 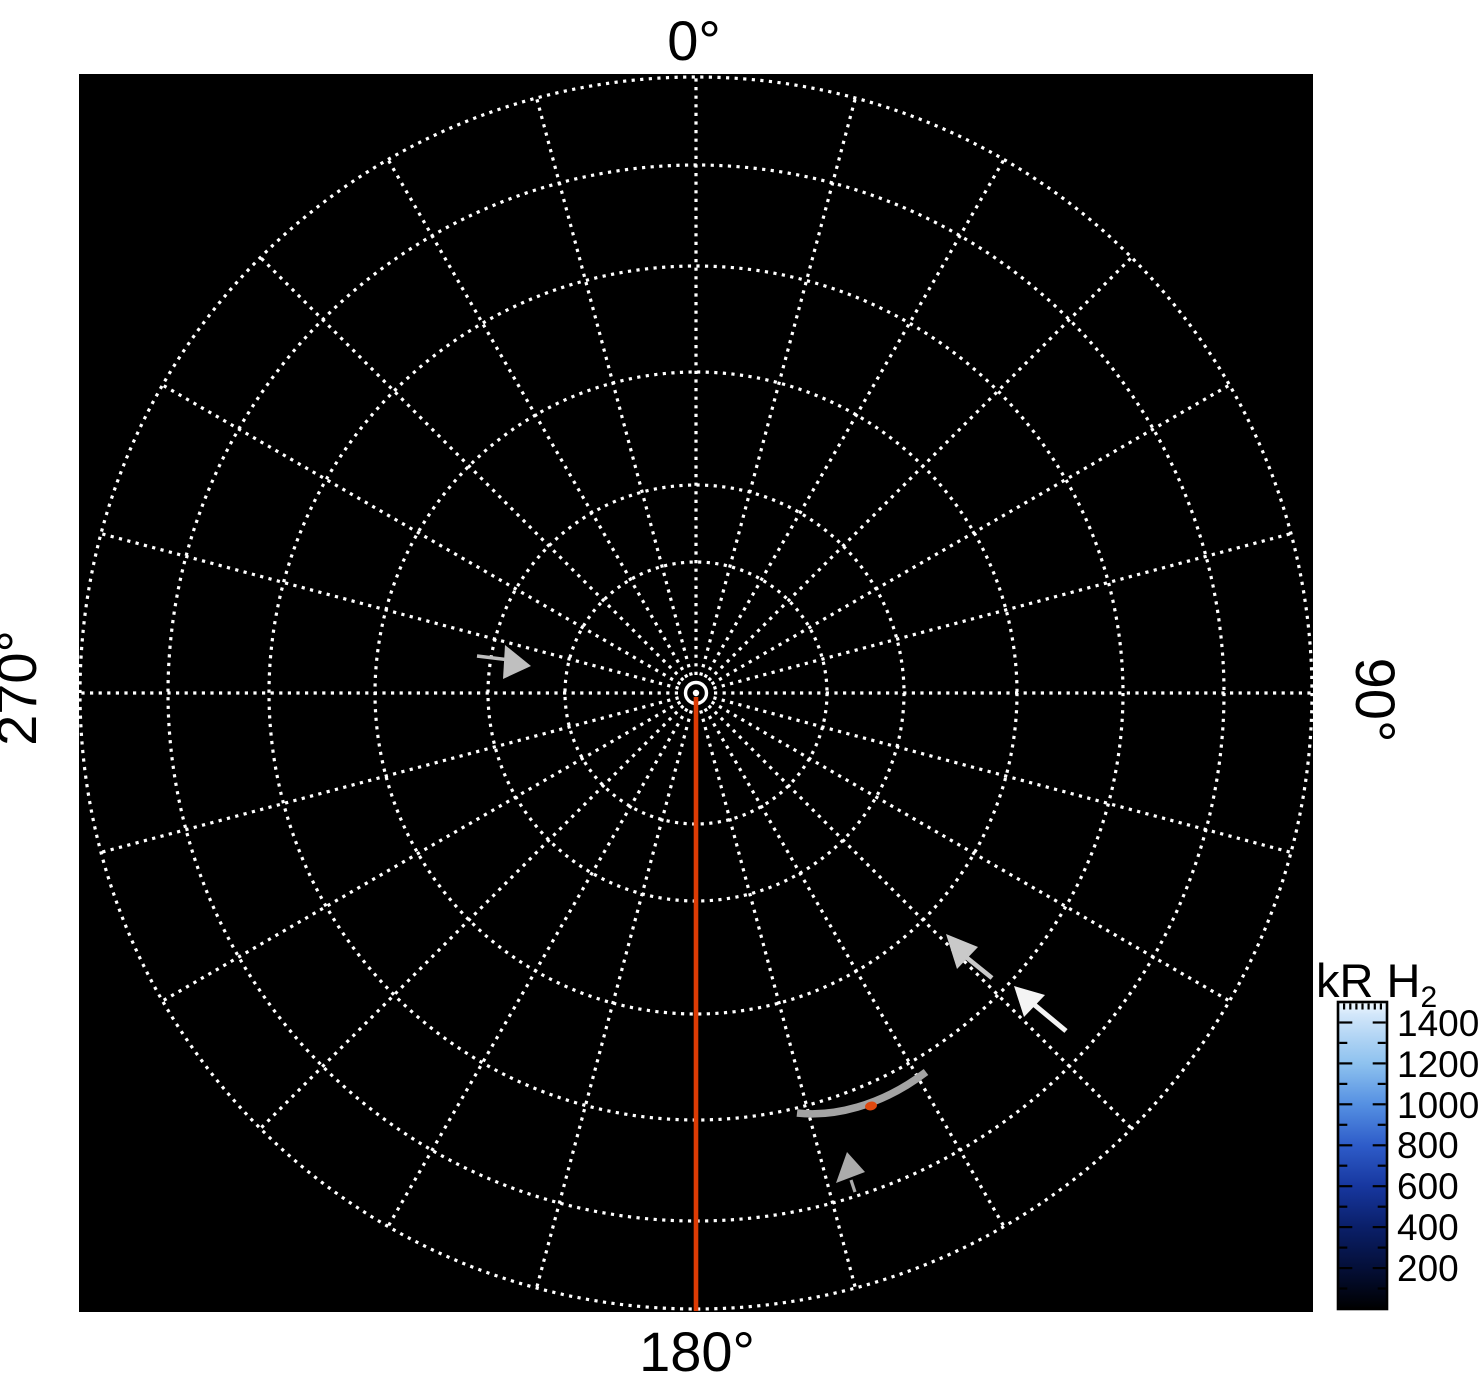 I want to click on colorbar-label: 400, so click(x=1428, y=1227).